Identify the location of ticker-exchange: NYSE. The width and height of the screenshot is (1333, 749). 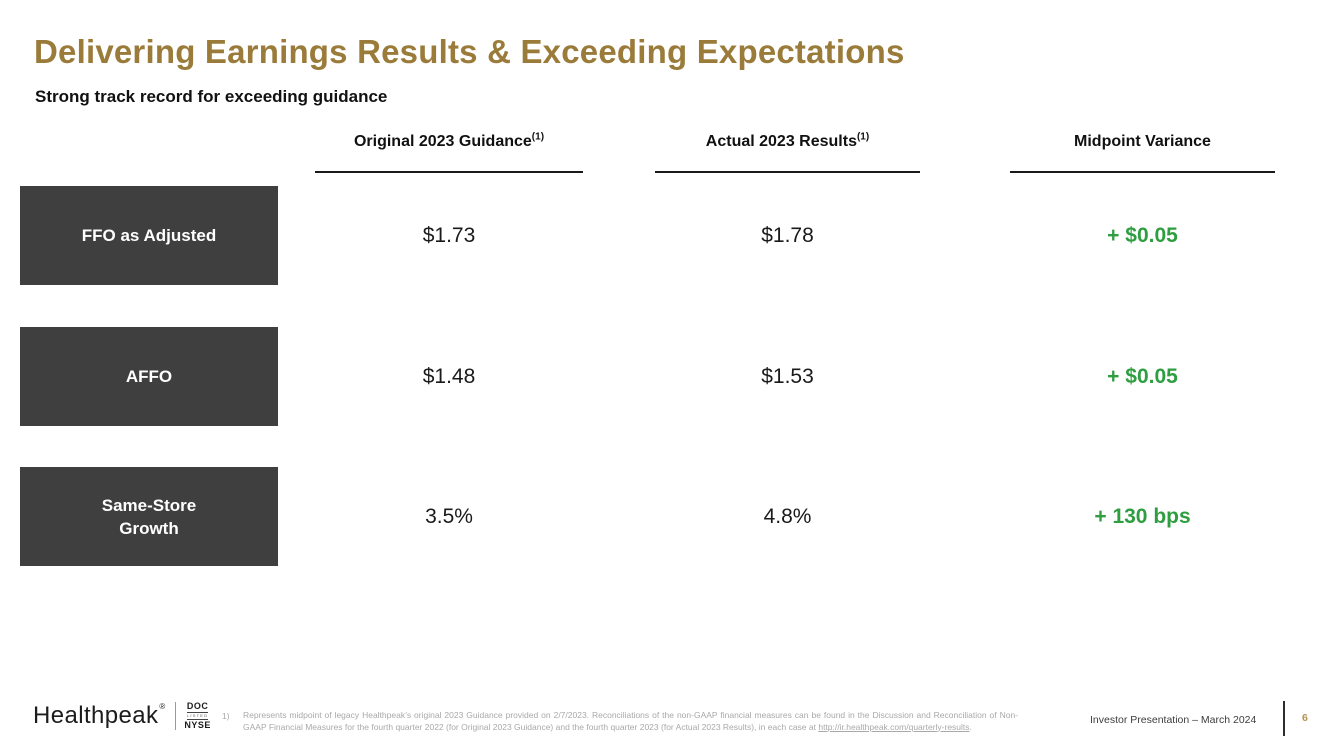
(197, 725).